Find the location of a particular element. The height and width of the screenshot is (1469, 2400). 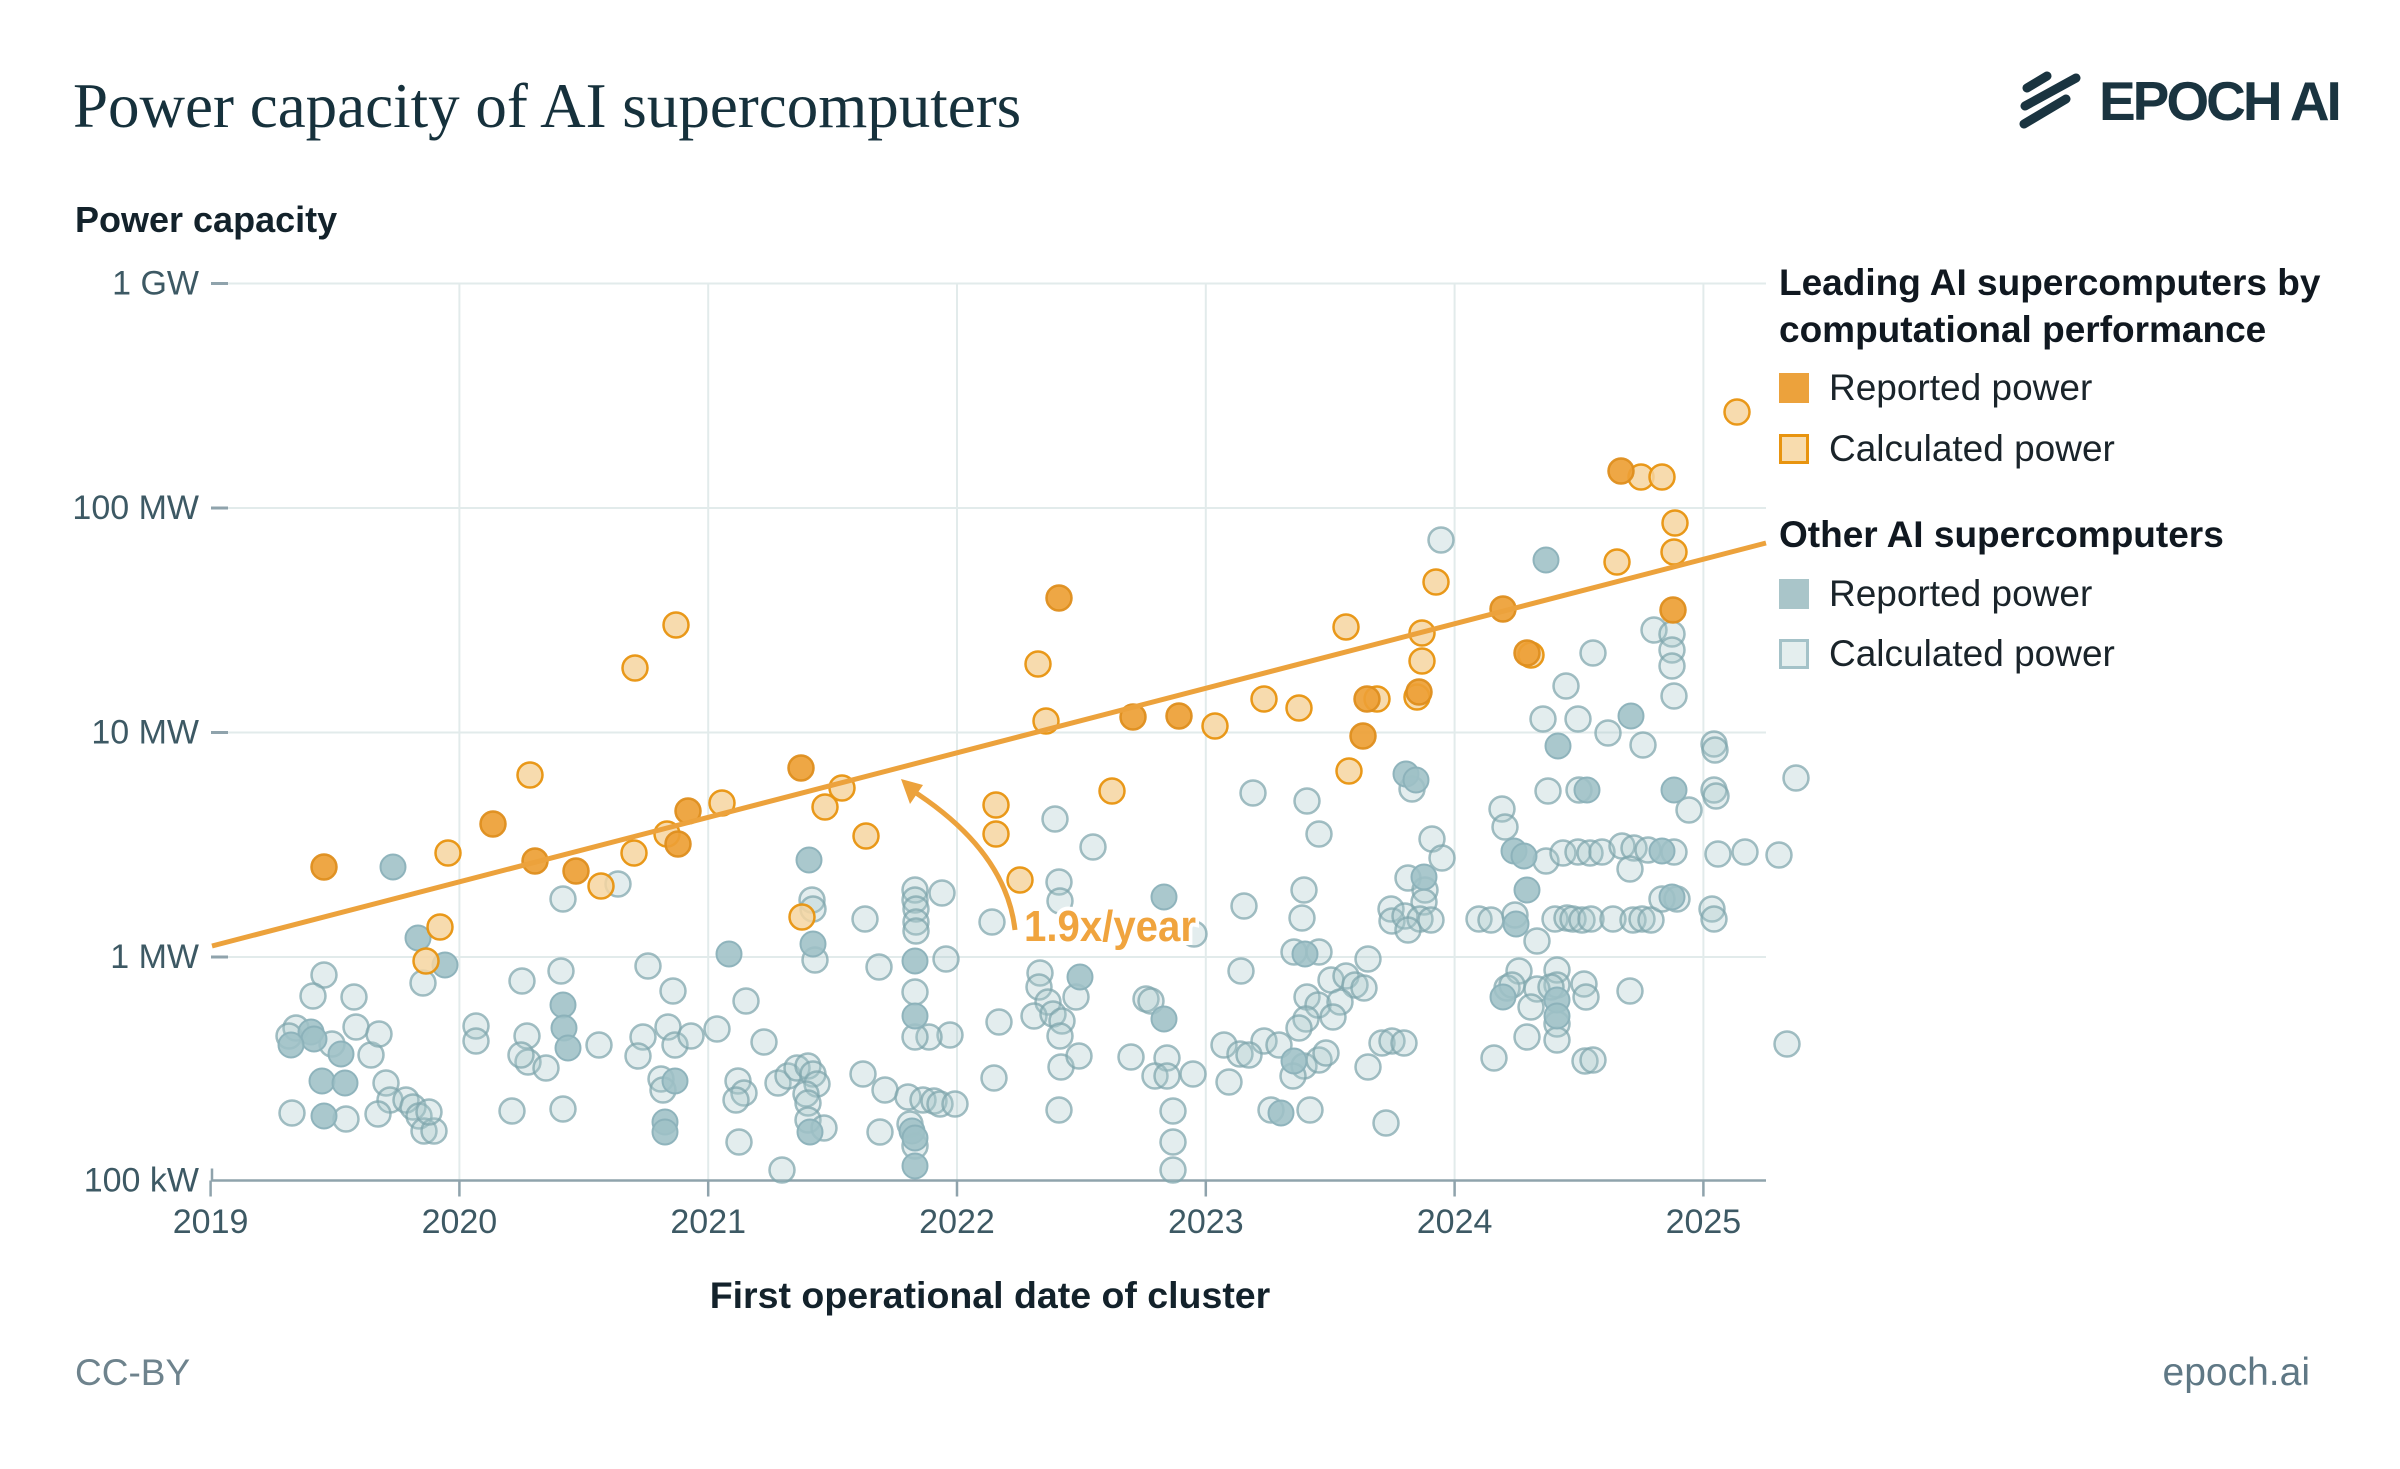

svg-text: EPOCH AI is located at coordinates (2219, 101).